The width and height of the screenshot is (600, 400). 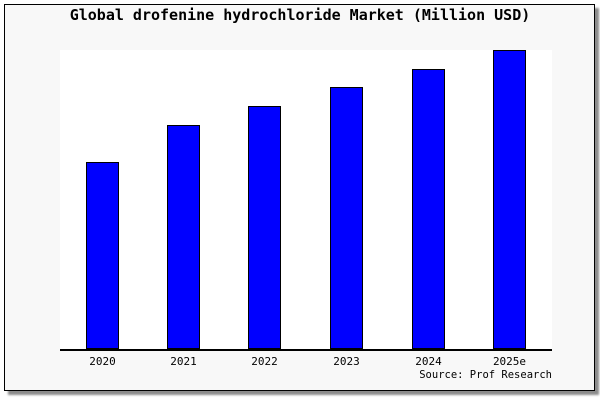 What do you see at coordinates (485, 375) in the screenshot?
I see `source-label: Source: Prof Research` at bounding box center [485, 375].